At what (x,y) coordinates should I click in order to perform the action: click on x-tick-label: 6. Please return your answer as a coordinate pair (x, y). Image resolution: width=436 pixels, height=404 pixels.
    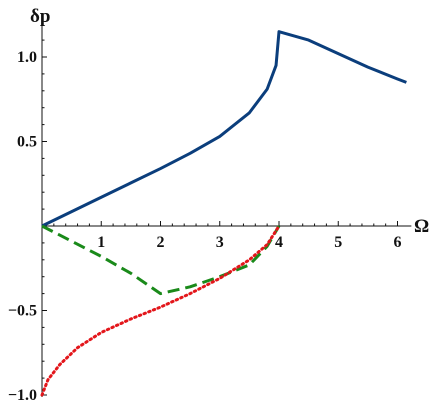
    Looking at the image, I should click on (398, 242).